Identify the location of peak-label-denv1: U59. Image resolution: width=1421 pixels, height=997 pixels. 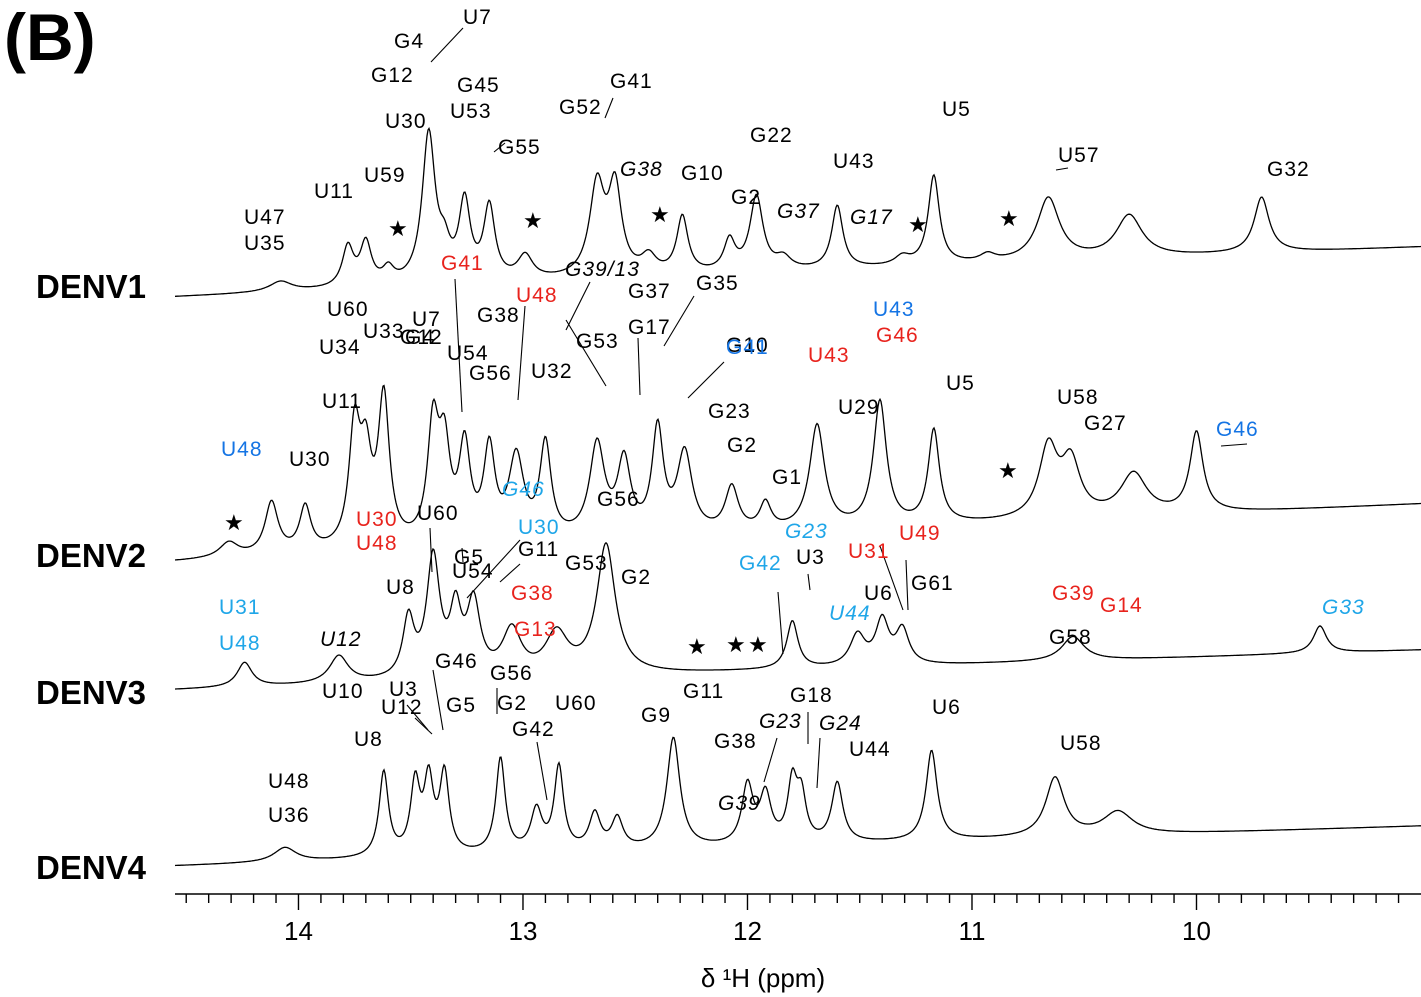
(385, 175).